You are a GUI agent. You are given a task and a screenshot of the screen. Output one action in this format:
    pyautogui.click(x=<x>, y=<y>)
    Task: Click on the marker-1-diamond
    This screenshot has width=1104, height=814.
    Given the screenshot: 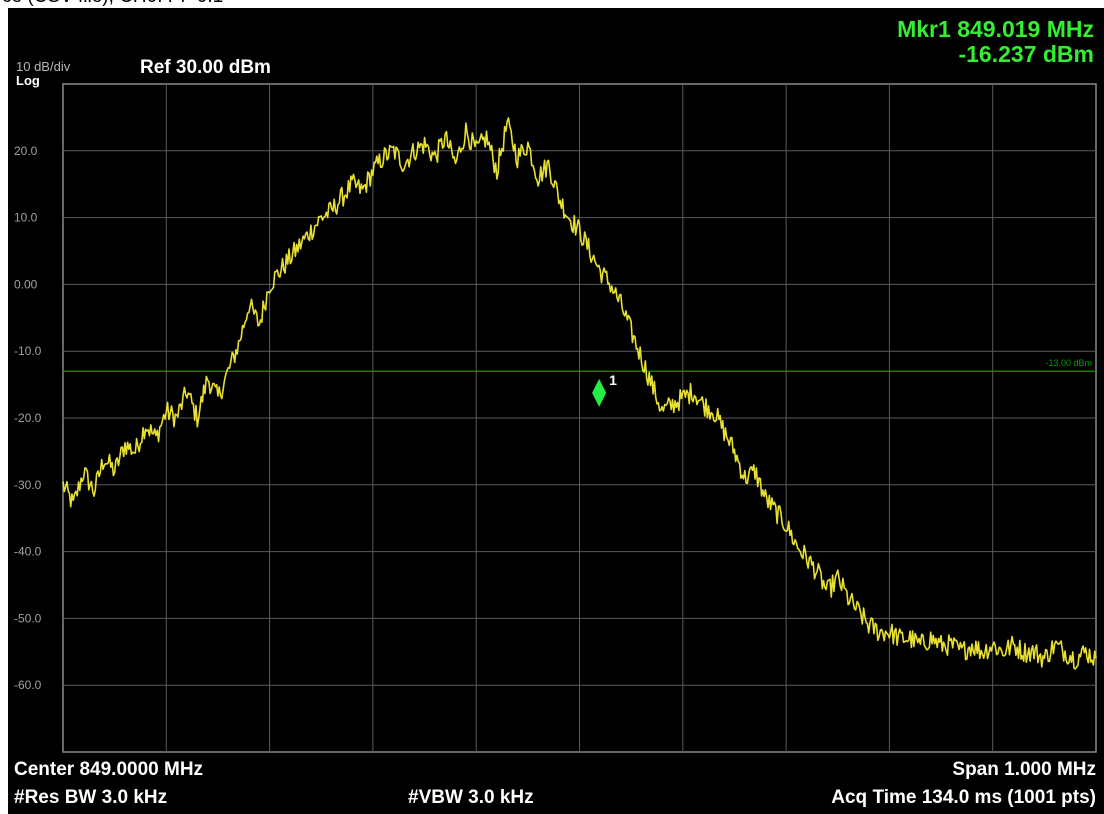 What is the action you would take?
    pyautogui.click(x=599, y=392)
    